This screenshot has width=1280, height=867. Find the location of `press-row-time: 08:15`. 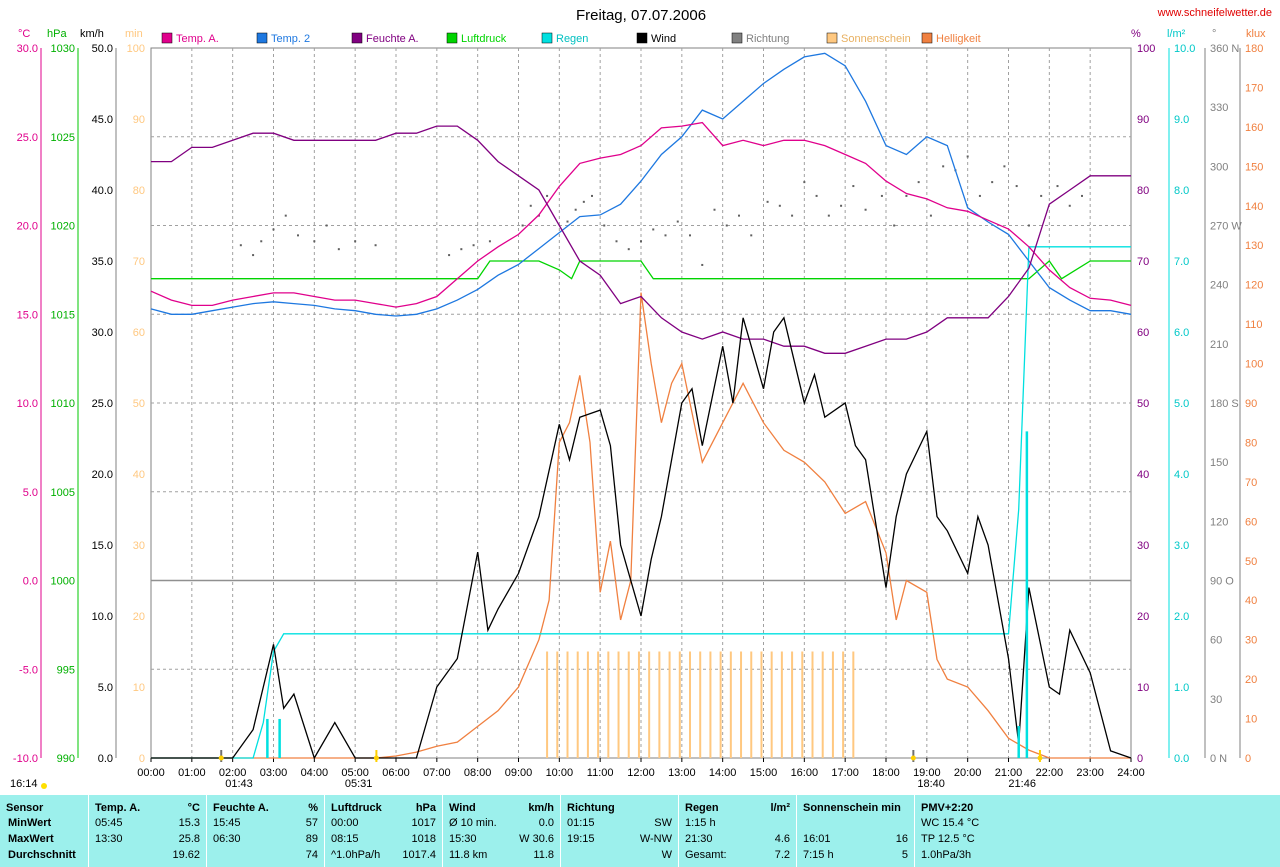

press-row-time: 08:15 is located at coordinates (345, 839).